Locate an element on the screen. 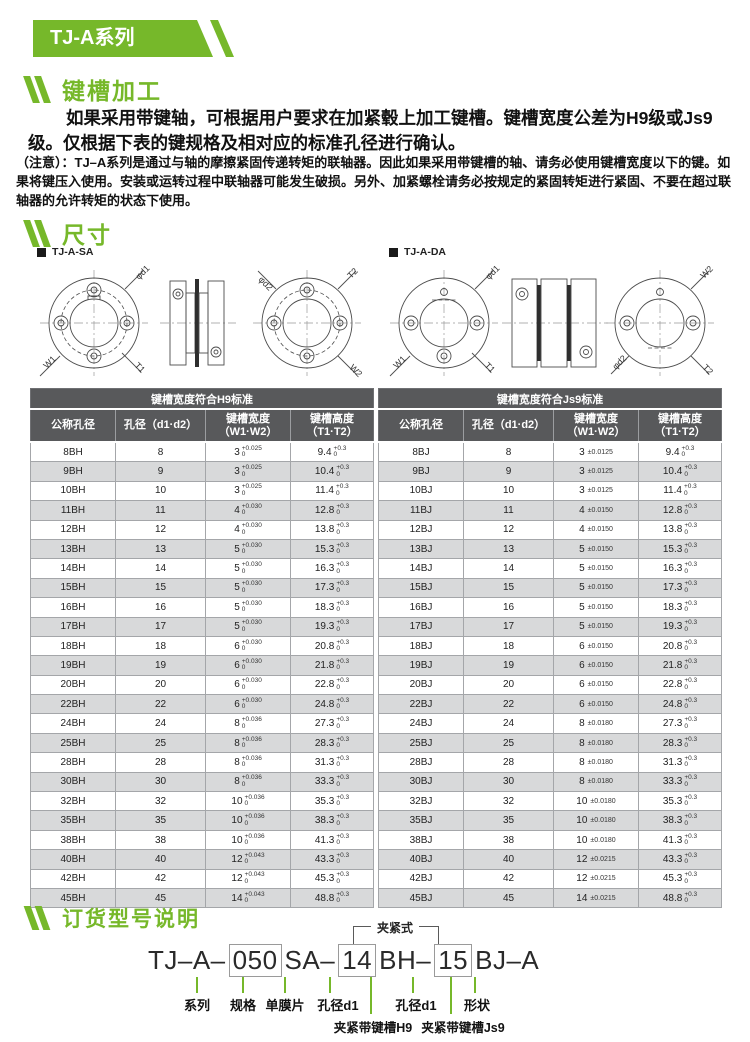 The height and width of the screenshot is (1042, 750). table-row: 45BH 45 14 +0.043 0 48.8 +0.3 0 is located at coordinates (202, 898).